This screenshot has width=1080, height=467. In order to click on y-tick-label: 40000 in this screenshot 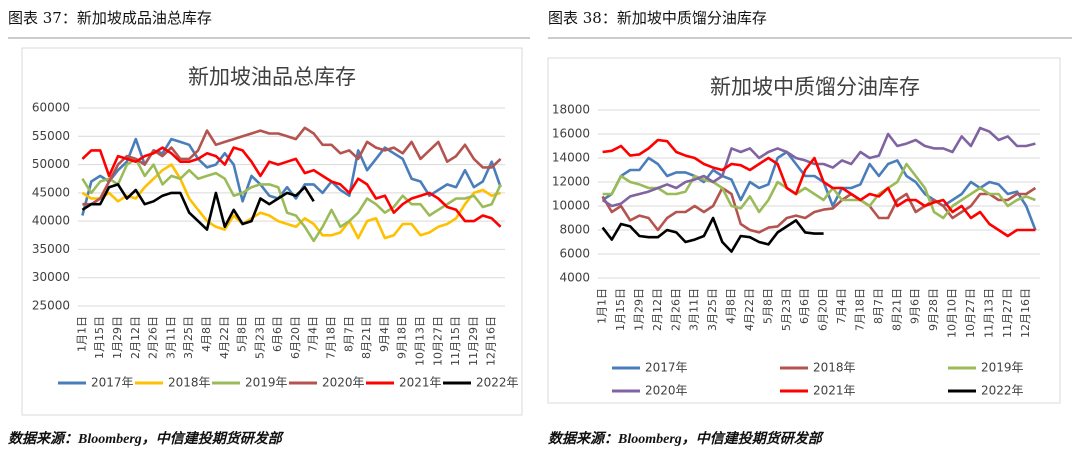, I will do `click(51, 221)`.